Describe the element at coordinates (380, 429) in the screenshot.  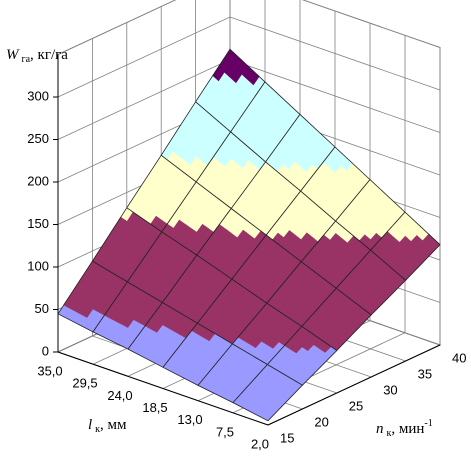
I see `y-symbol: n` at that location.